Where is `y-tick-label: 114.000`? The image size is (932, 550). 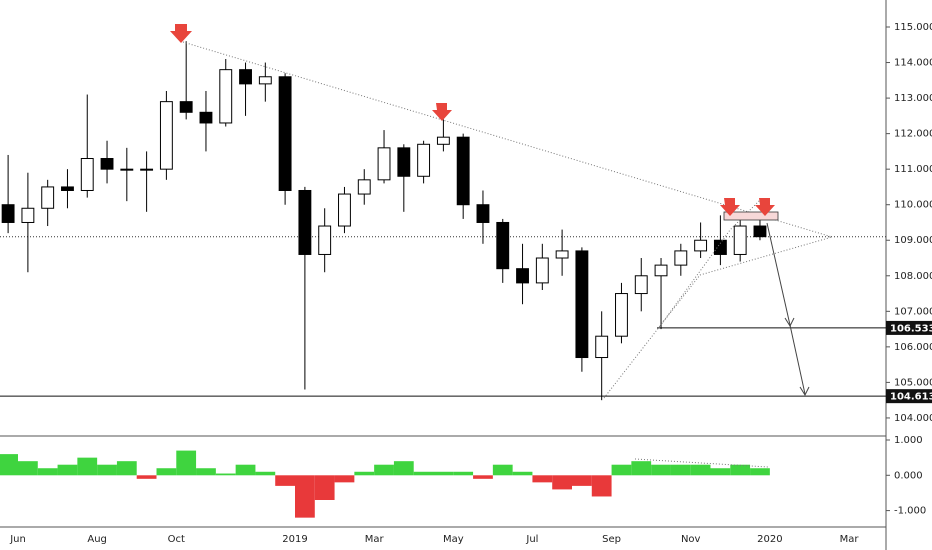
y-tick-label: 114.000 is located at coordinates (913, 63).